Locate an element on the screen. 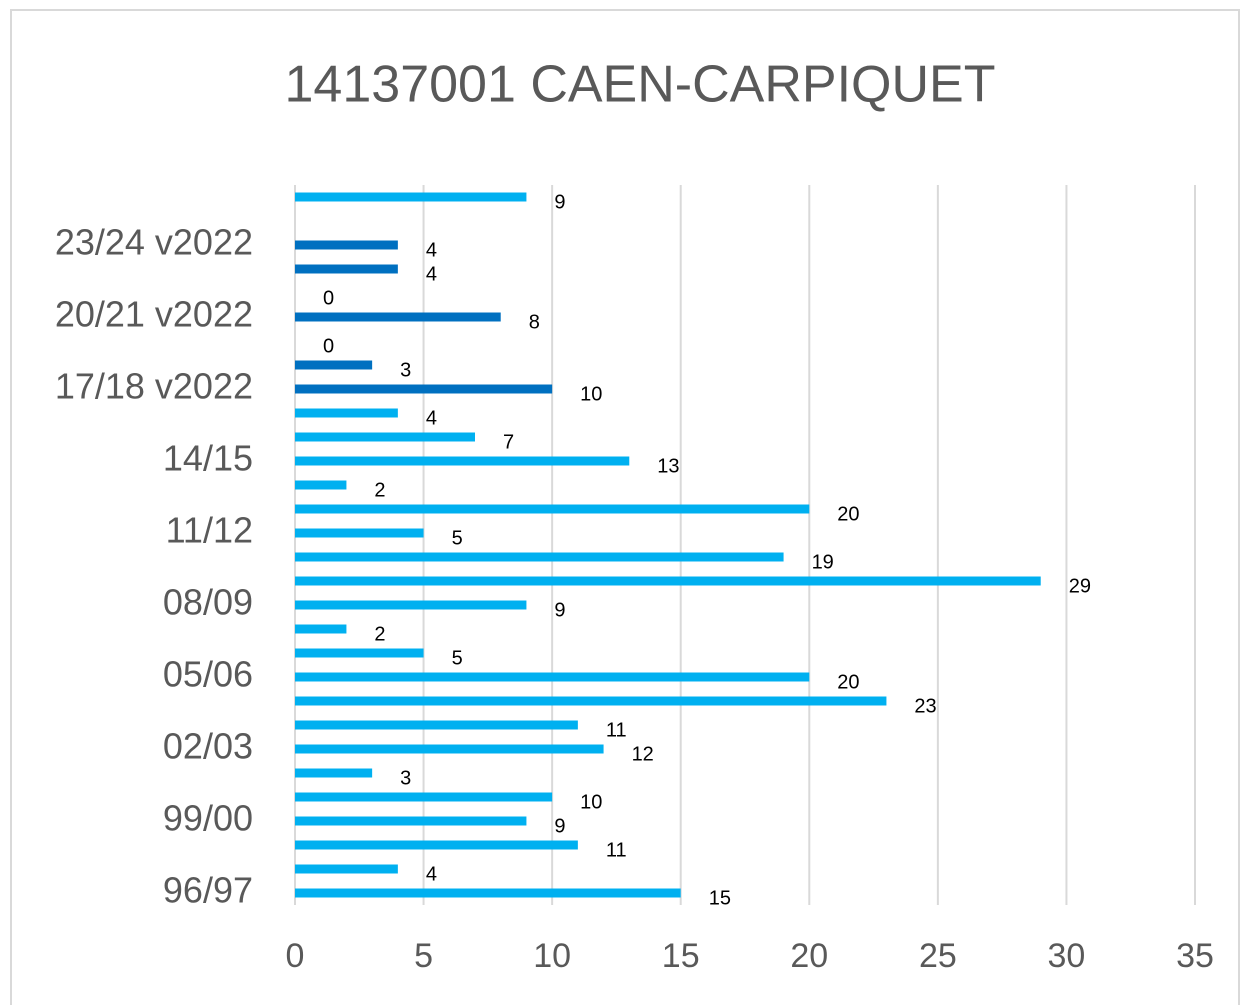  x-tick-label: 5 is located at coordinates (423, 956).